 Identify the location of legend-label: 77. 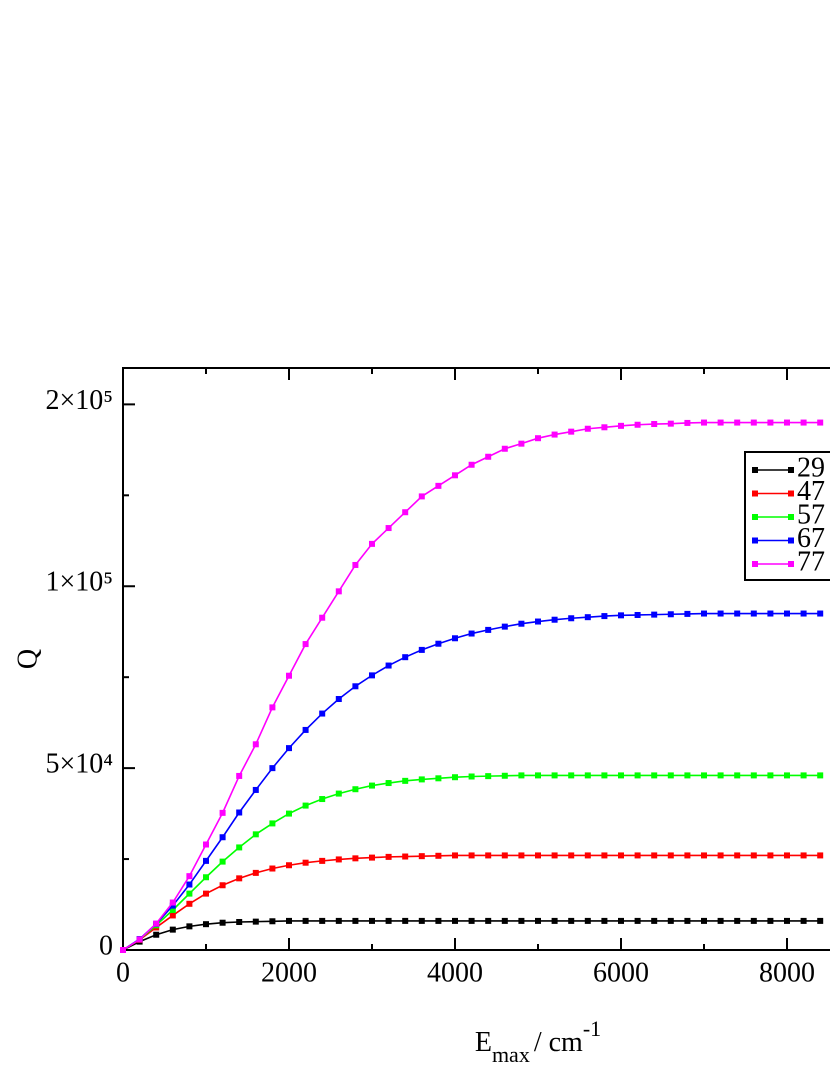
(811, 561).